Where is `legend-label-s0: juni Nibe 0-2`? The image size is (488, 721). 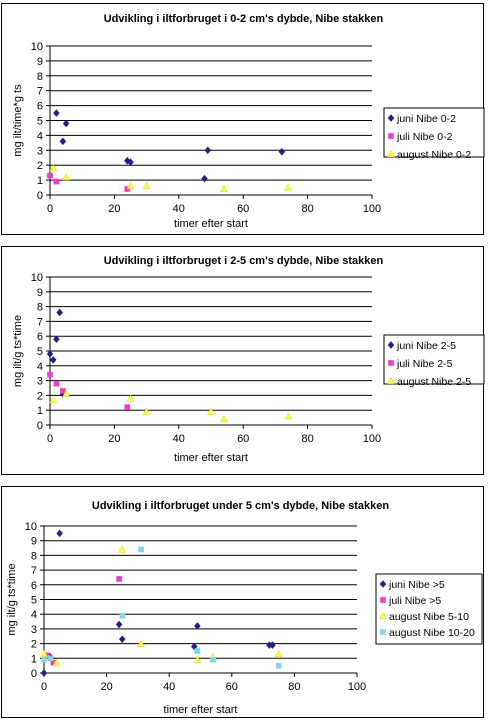 legend-label-s0: juni Nibe 0-2 is located at coordinates (426, 119).